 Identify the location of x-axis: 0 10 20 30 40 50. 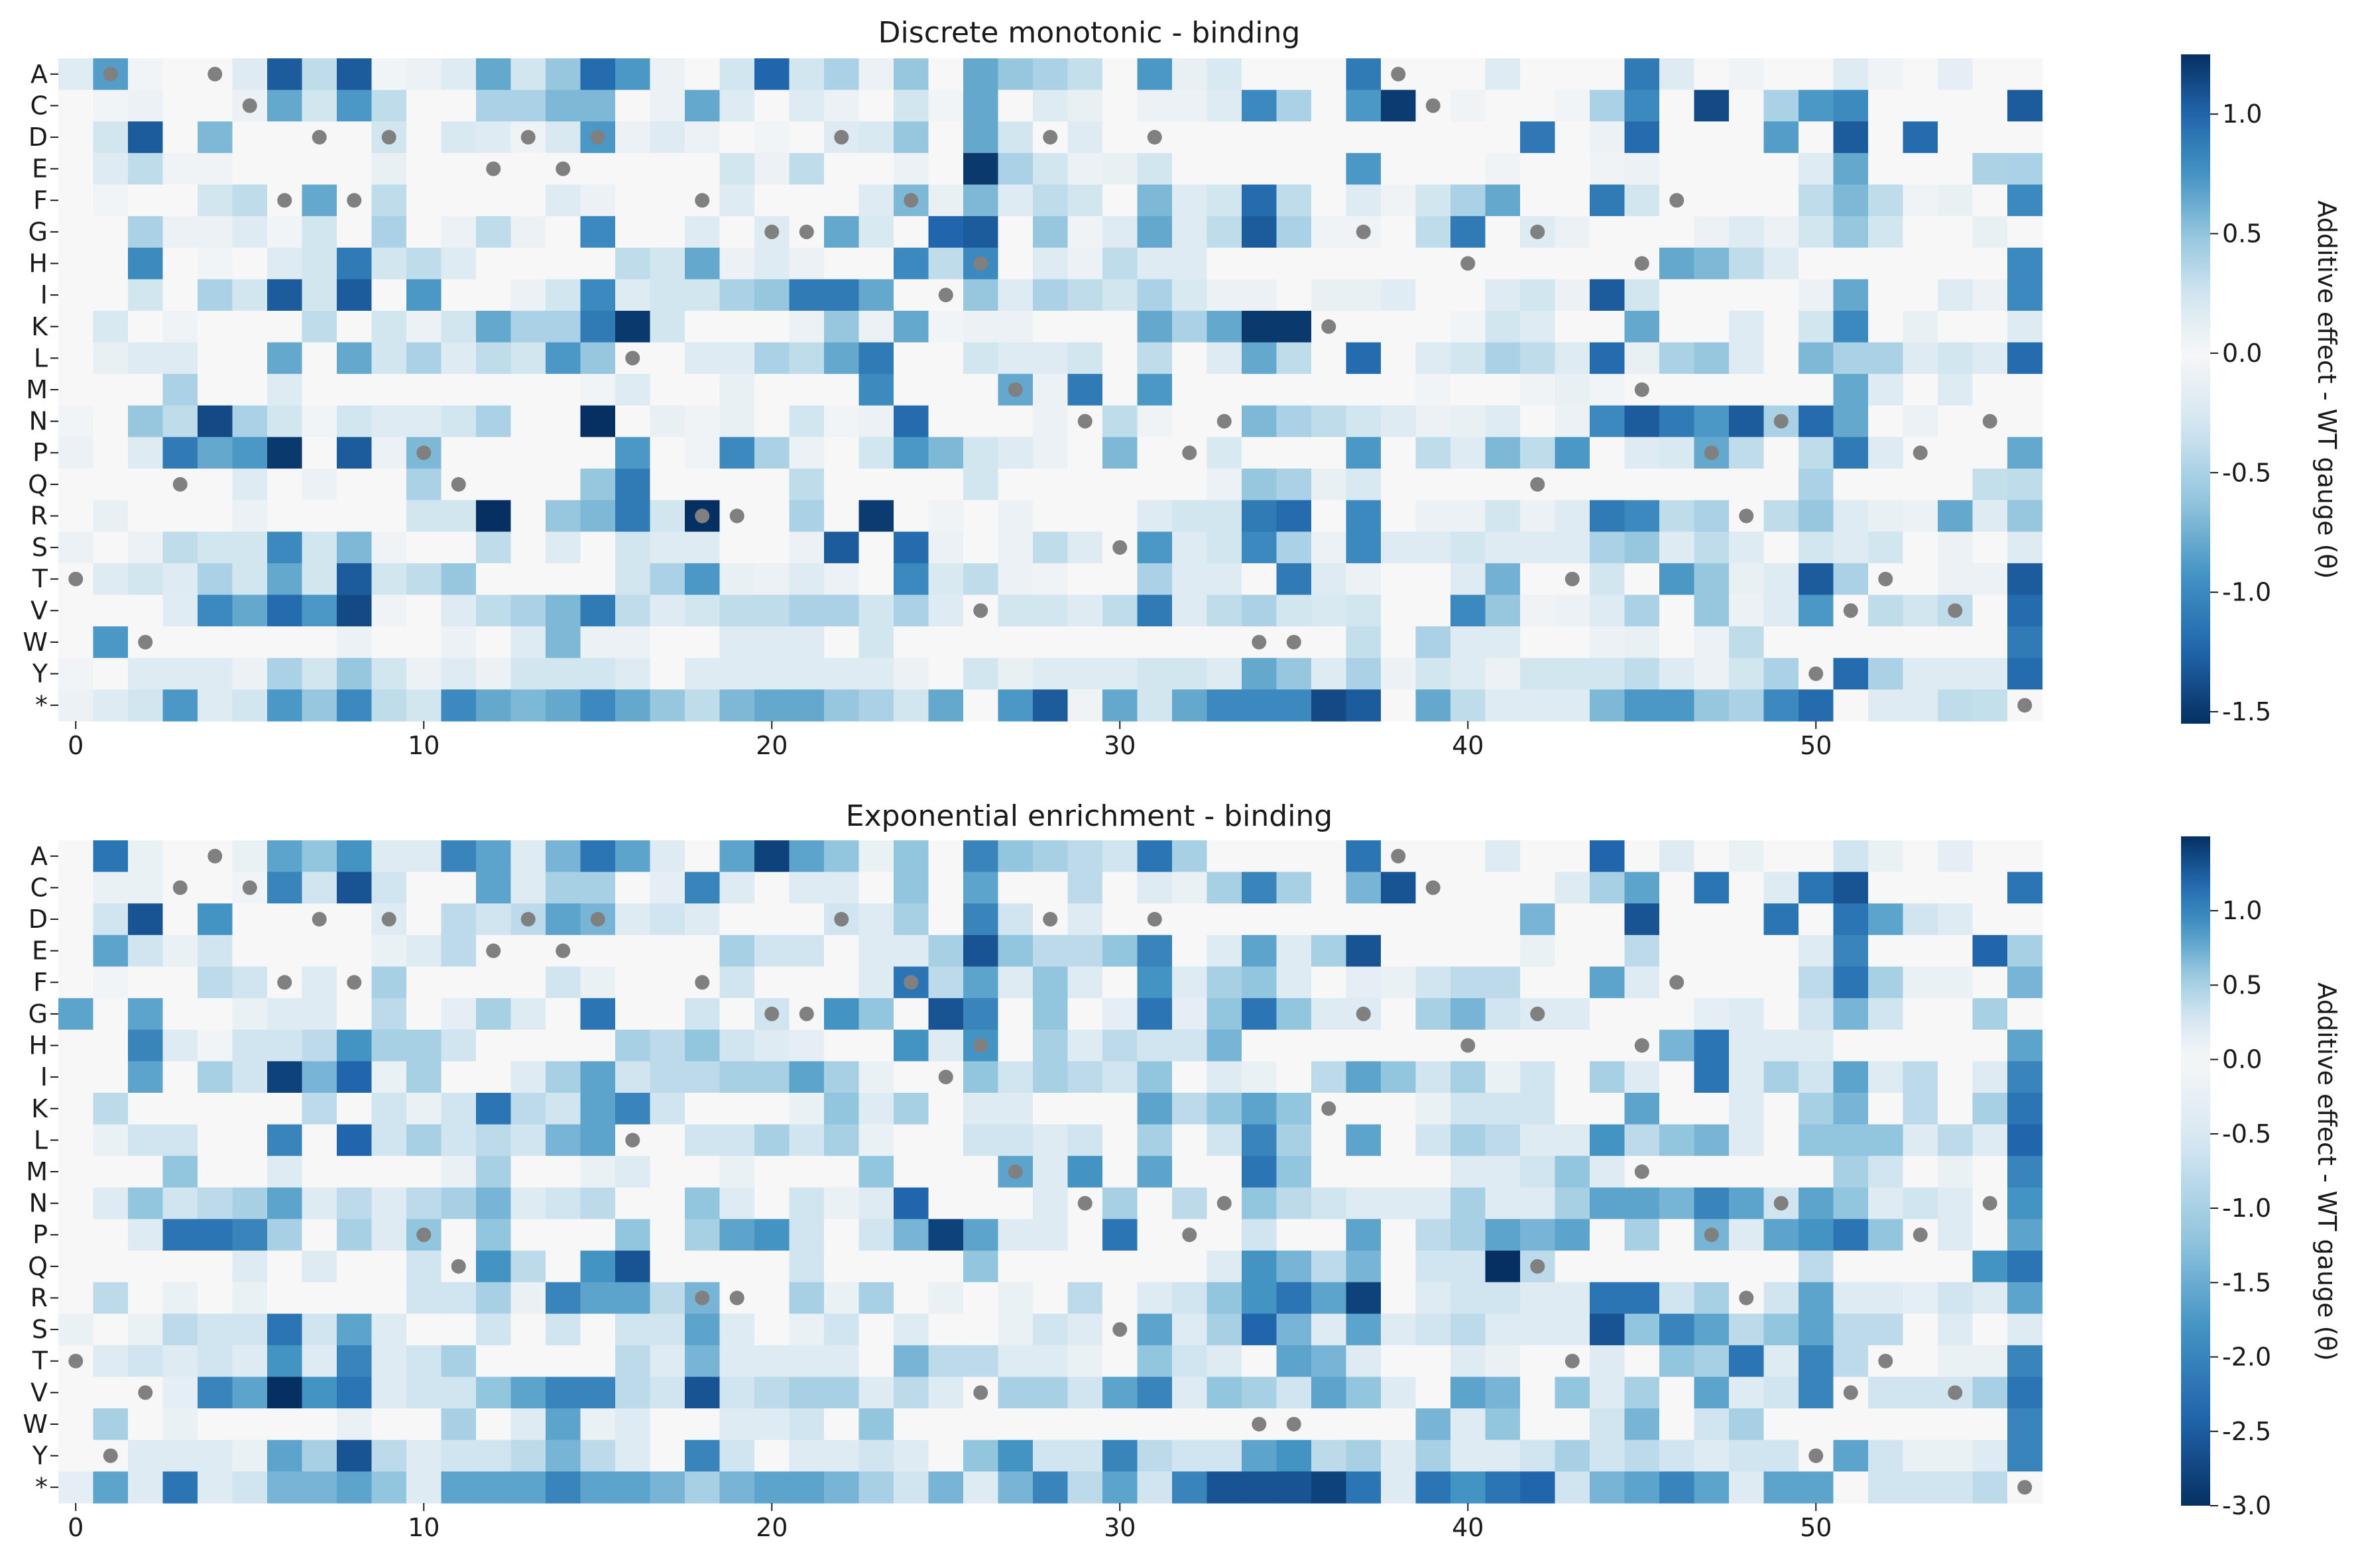
(950, 740).